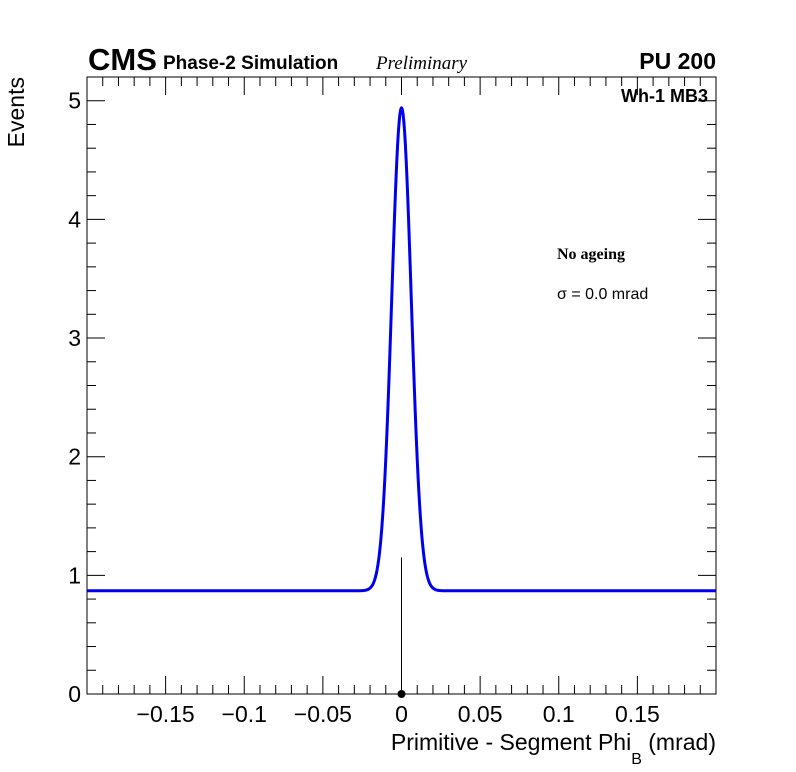 The width and height of the screenshot is (796, 772). Describe the element at coordinates (16, 112) in the screenshot. I see `y-axis-title: Events` at that location.